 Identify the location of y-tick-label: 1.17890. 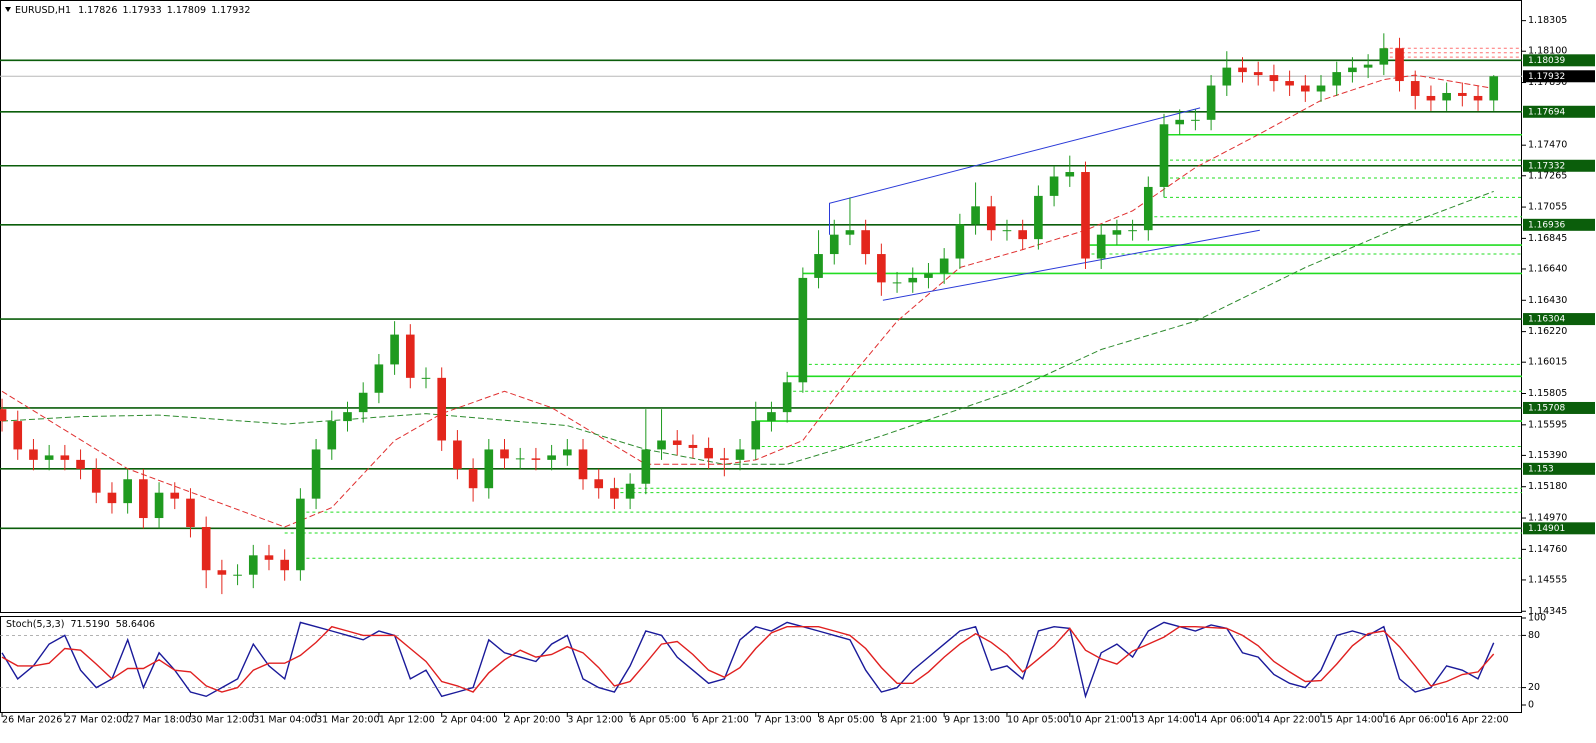
(1547, 82).